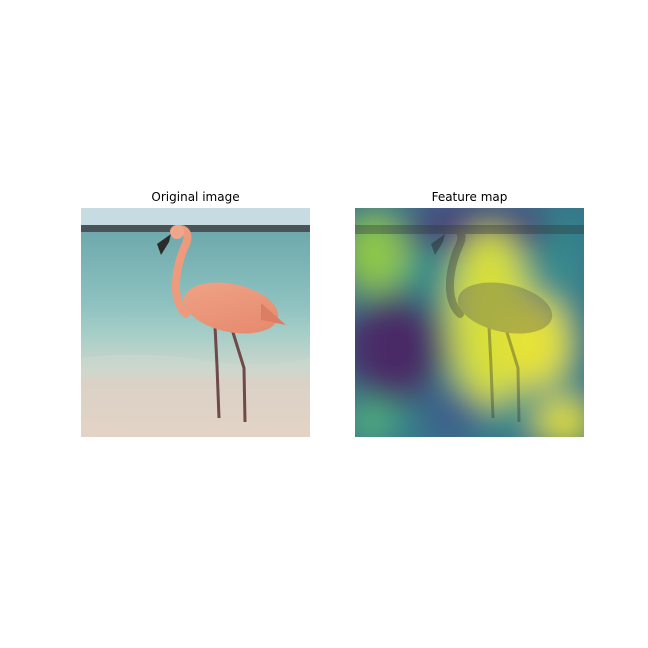  I want to click on original-image-title: Original image, so click(195, 197).